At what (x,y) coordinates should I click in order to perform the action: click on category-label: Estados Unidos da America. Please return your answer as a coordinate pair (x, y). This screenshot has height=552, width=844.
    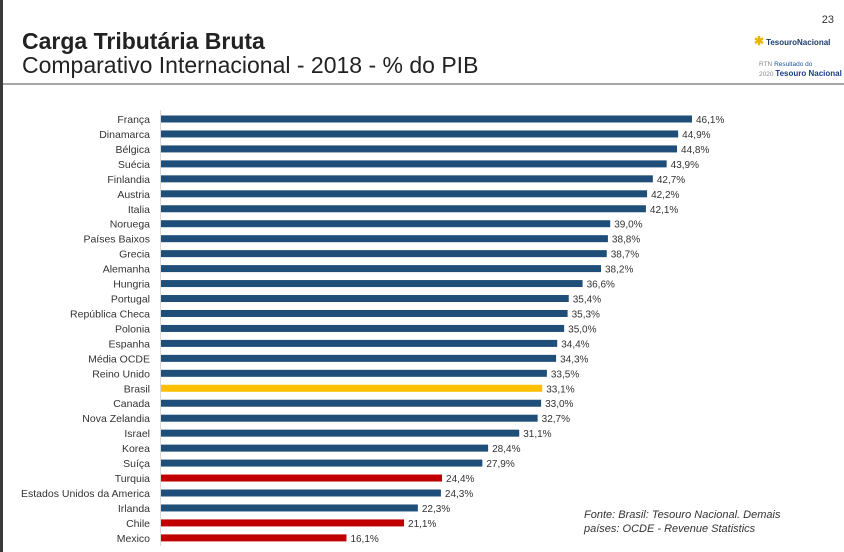
    Looking at the image, I should click on (85, 494).